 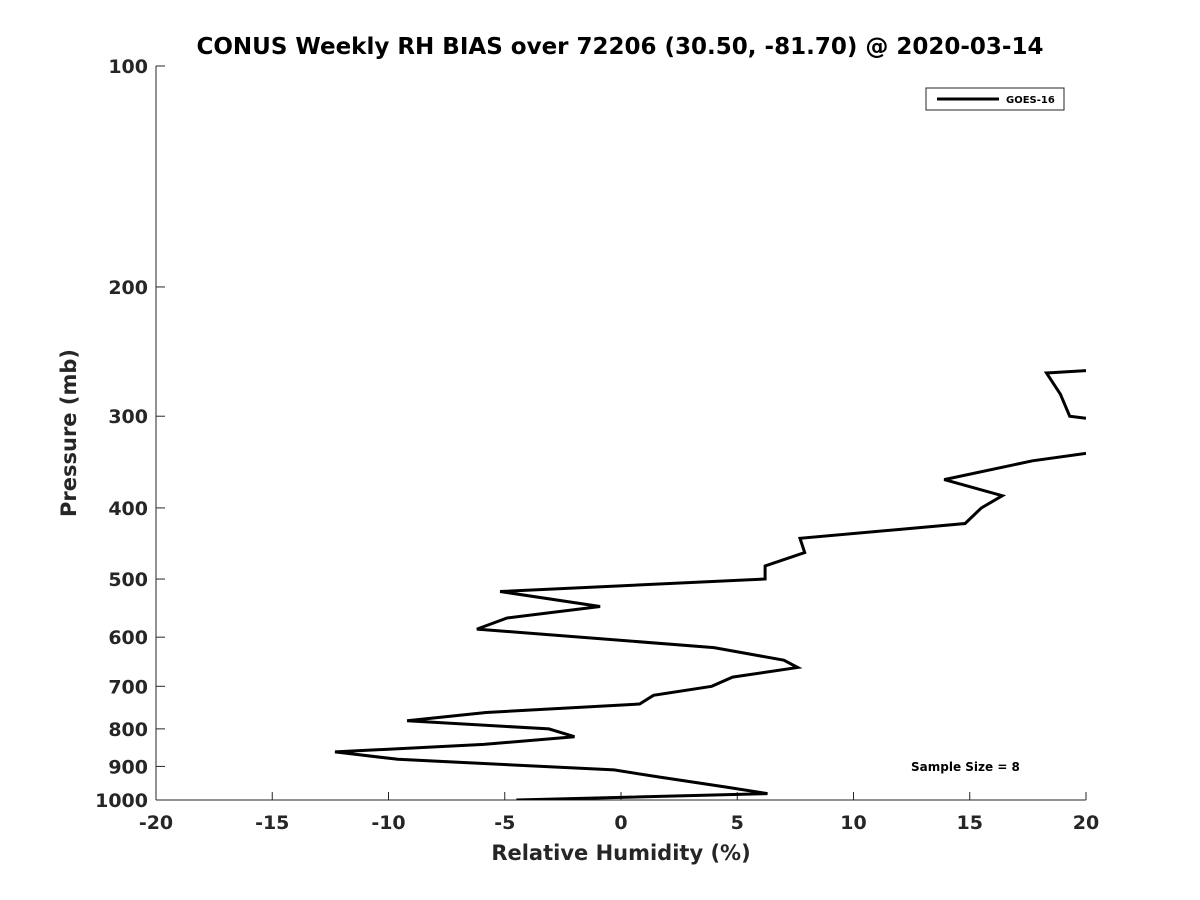 I want to click on y-tick-label: 800, so click(x=128, y=730).